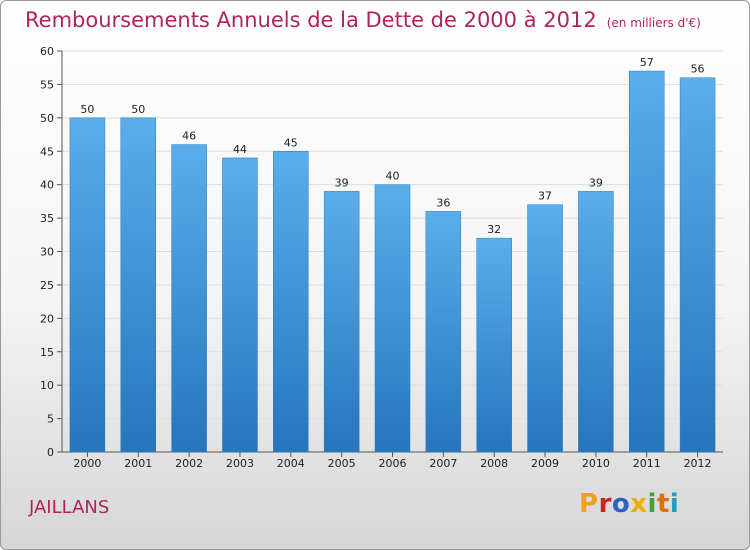  I want to click on x-tick-label: 2002, so click(189, 463).